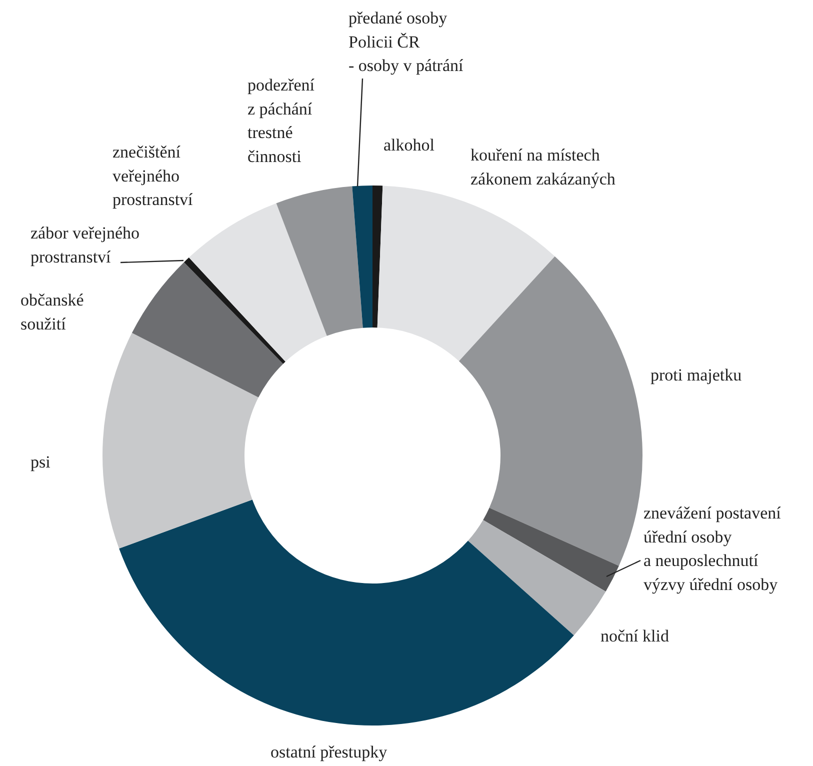 The height and width of the screenshot is (766, 813). I want to click on slice-label: zábor veřejného prostranství, so click(85, 245).